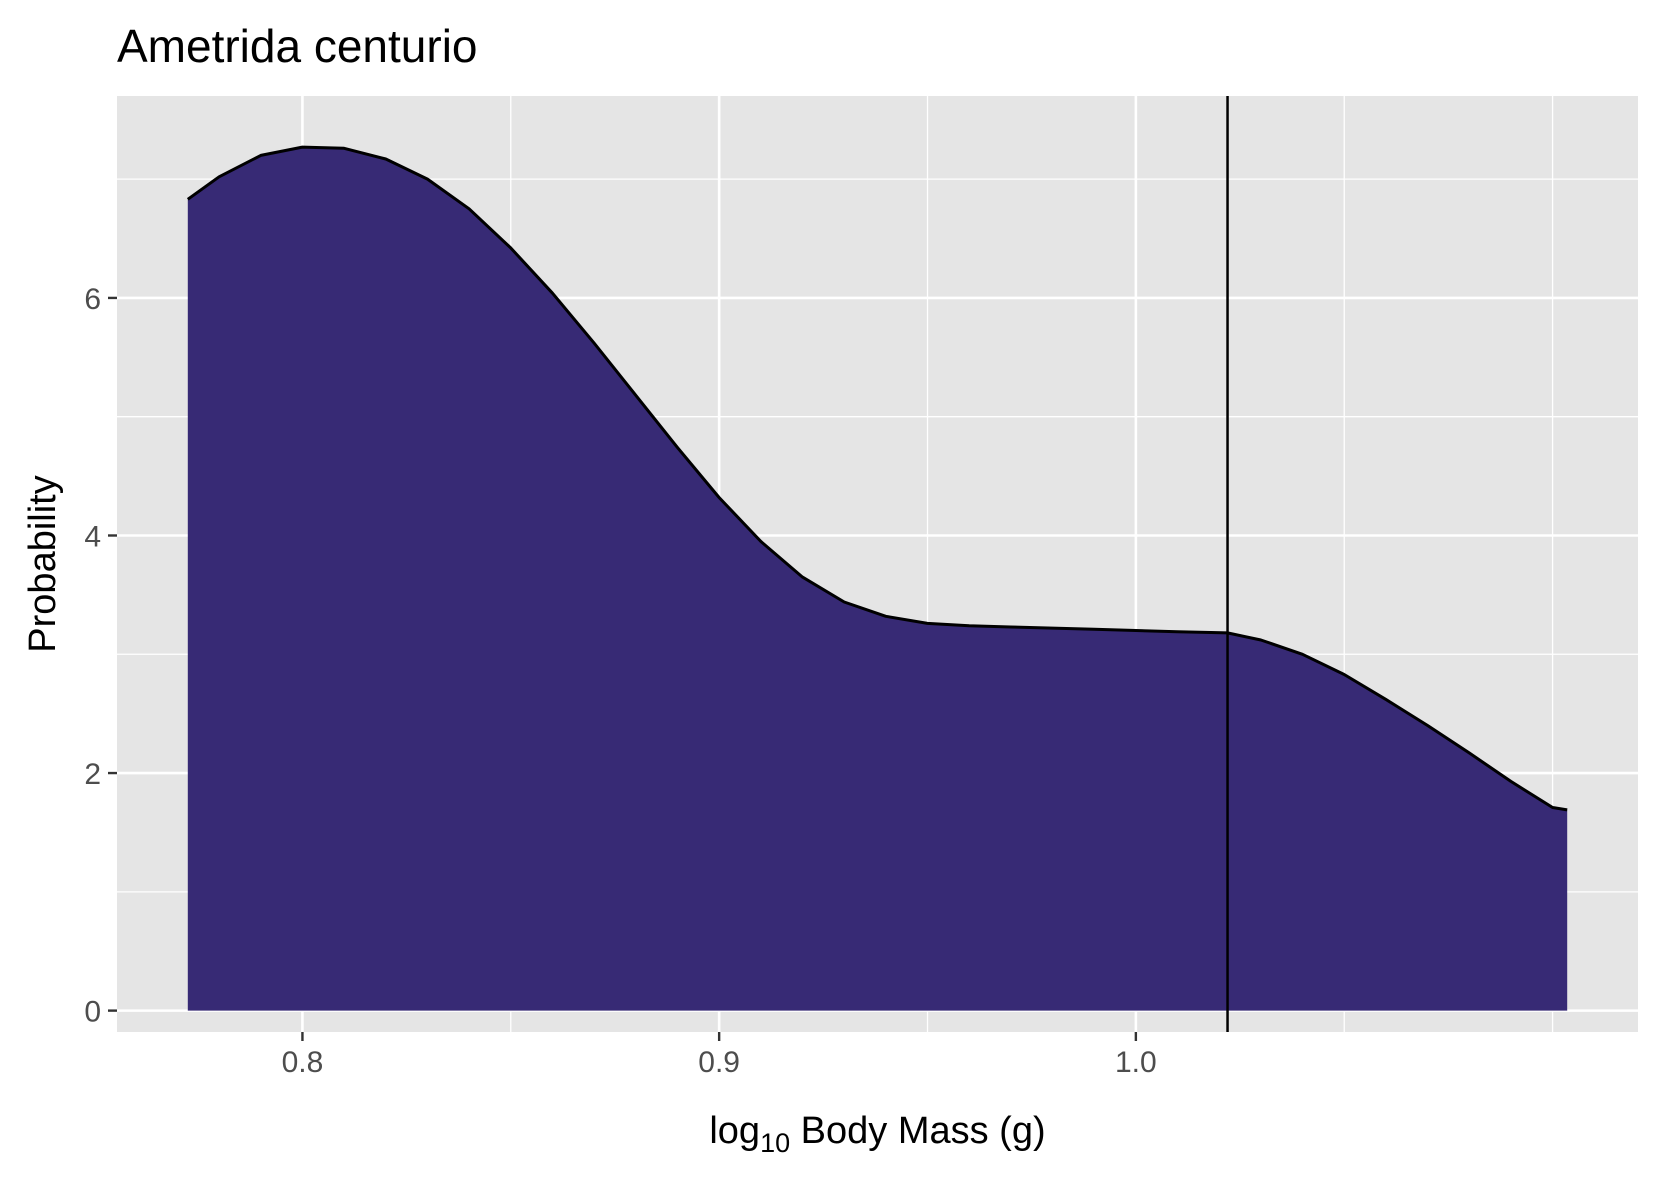 This screenshot has height=1181, width=1653. I want to click on y-tick-label: 4, so click(92, 536).